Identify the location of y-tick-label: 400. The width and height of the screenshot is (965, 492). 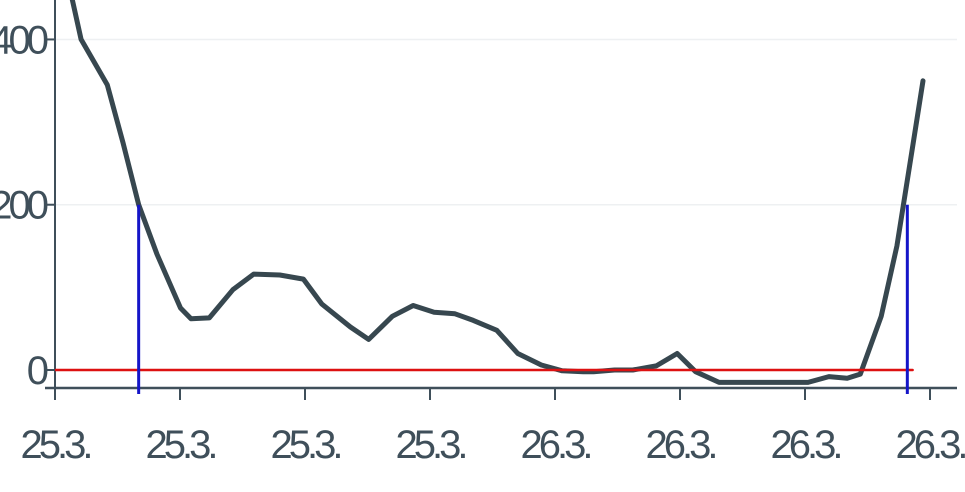
(24, 40).